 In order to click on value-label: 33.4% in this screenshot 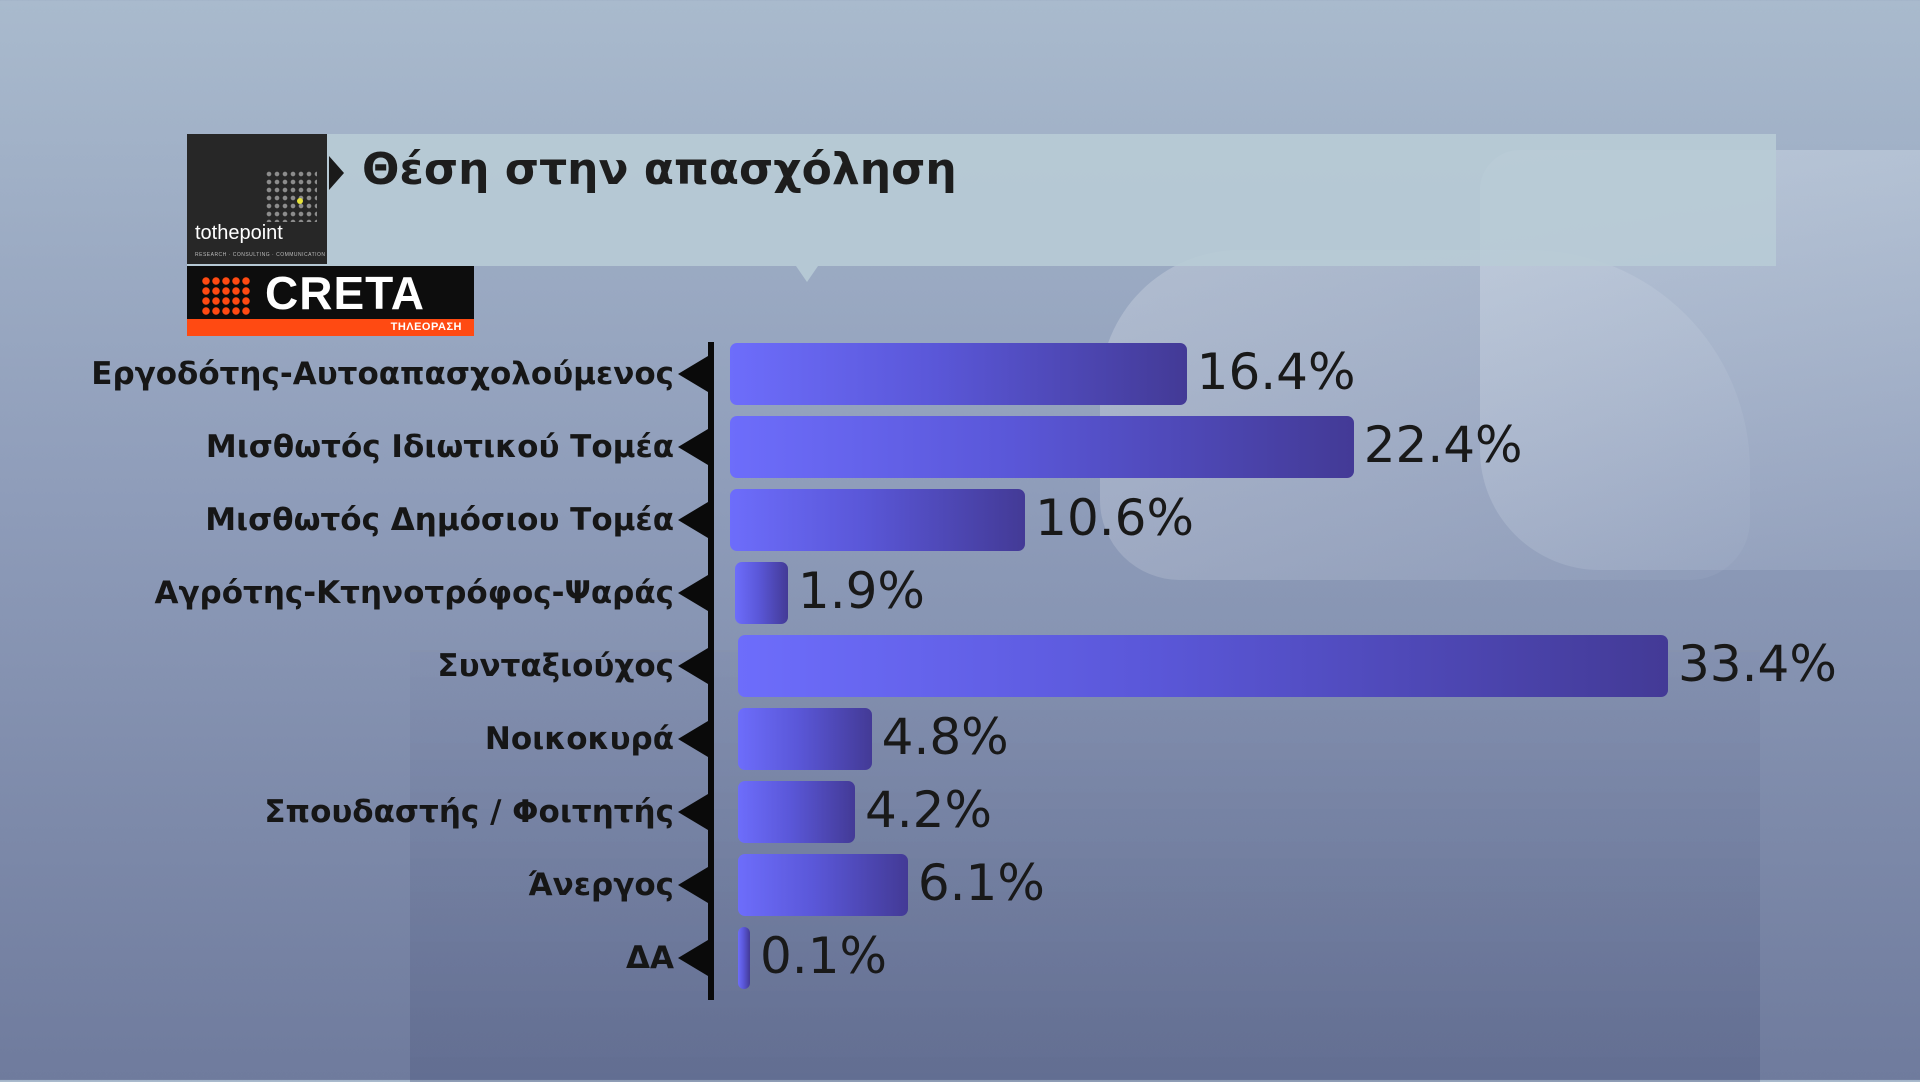, I will do `click(1757, 664)`.